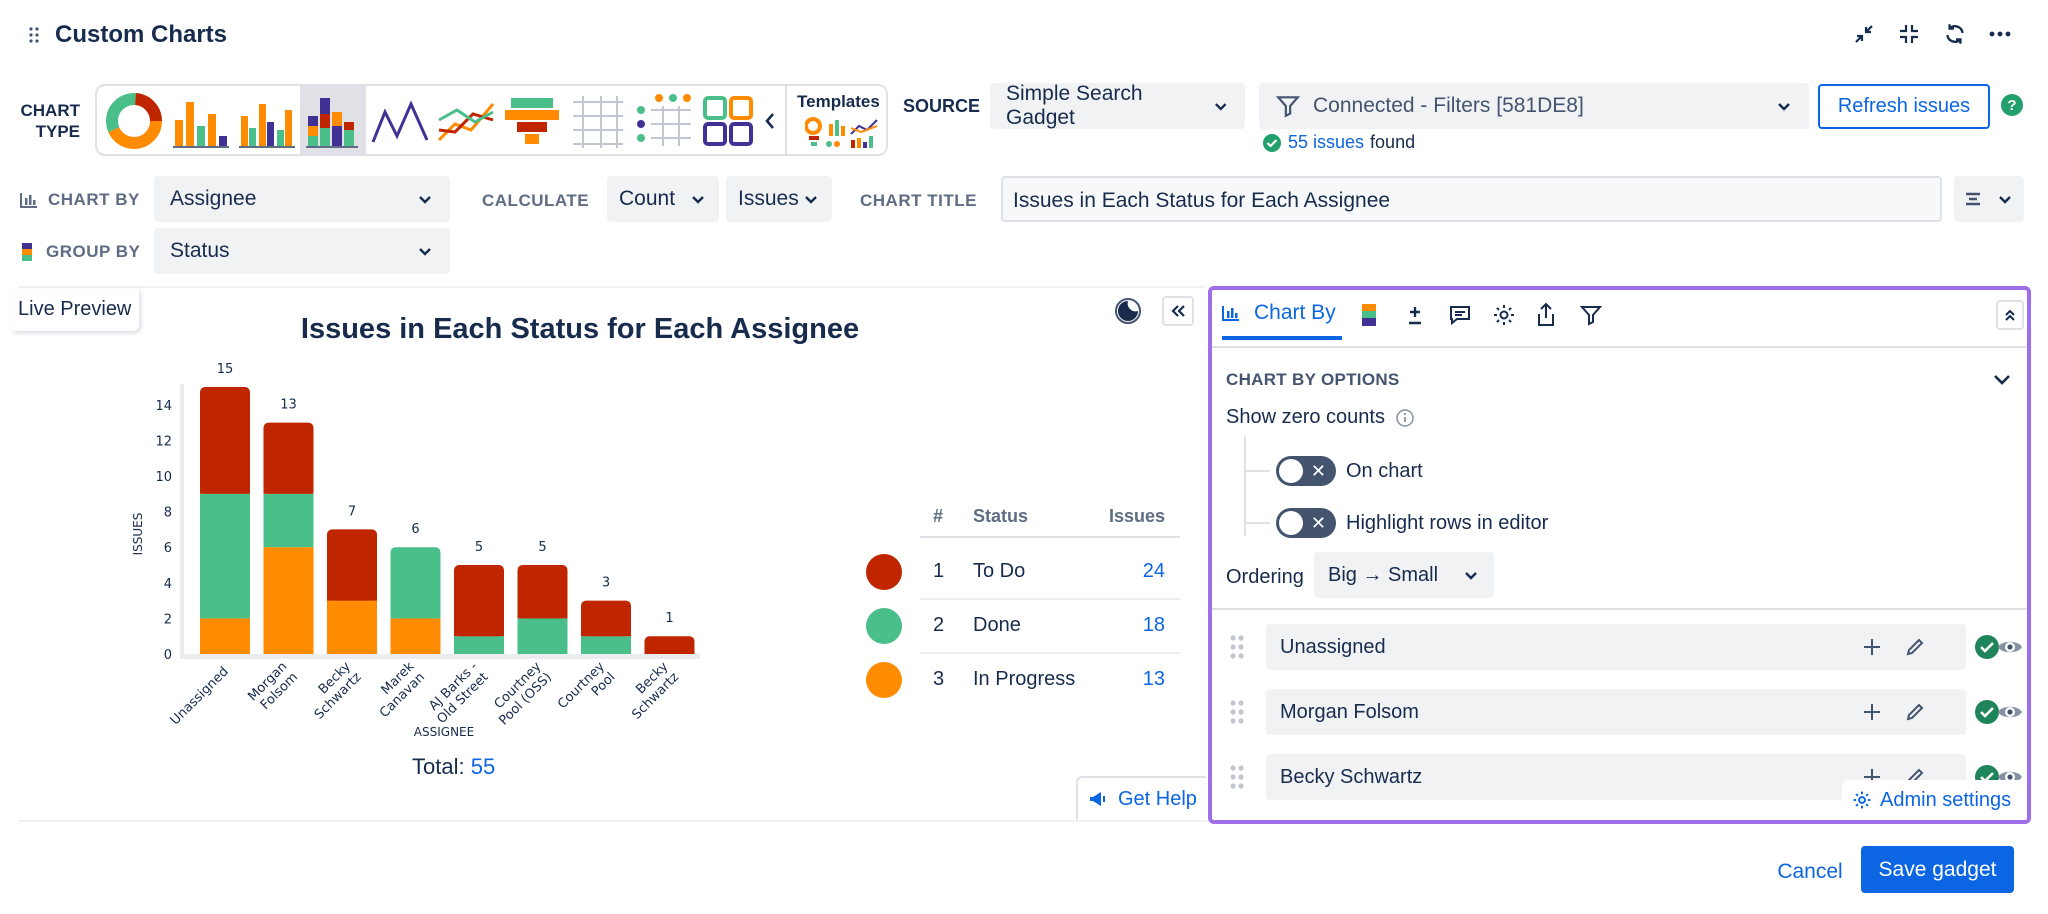 This screenshot has height=914, width=2048. I want to click on bar-total-label: 7, so click(352, 511).